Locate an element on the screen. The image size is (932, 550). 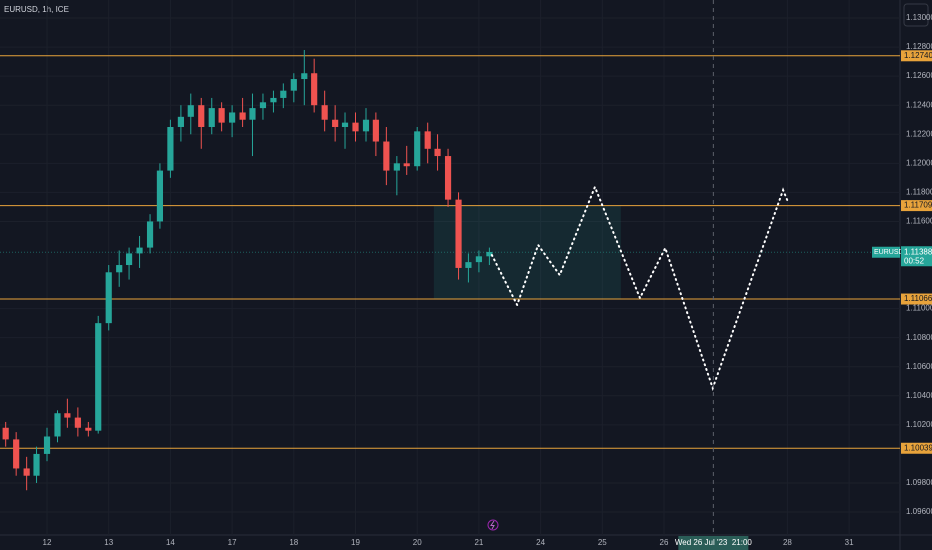
axis-button is located at coordinates (916, 15).